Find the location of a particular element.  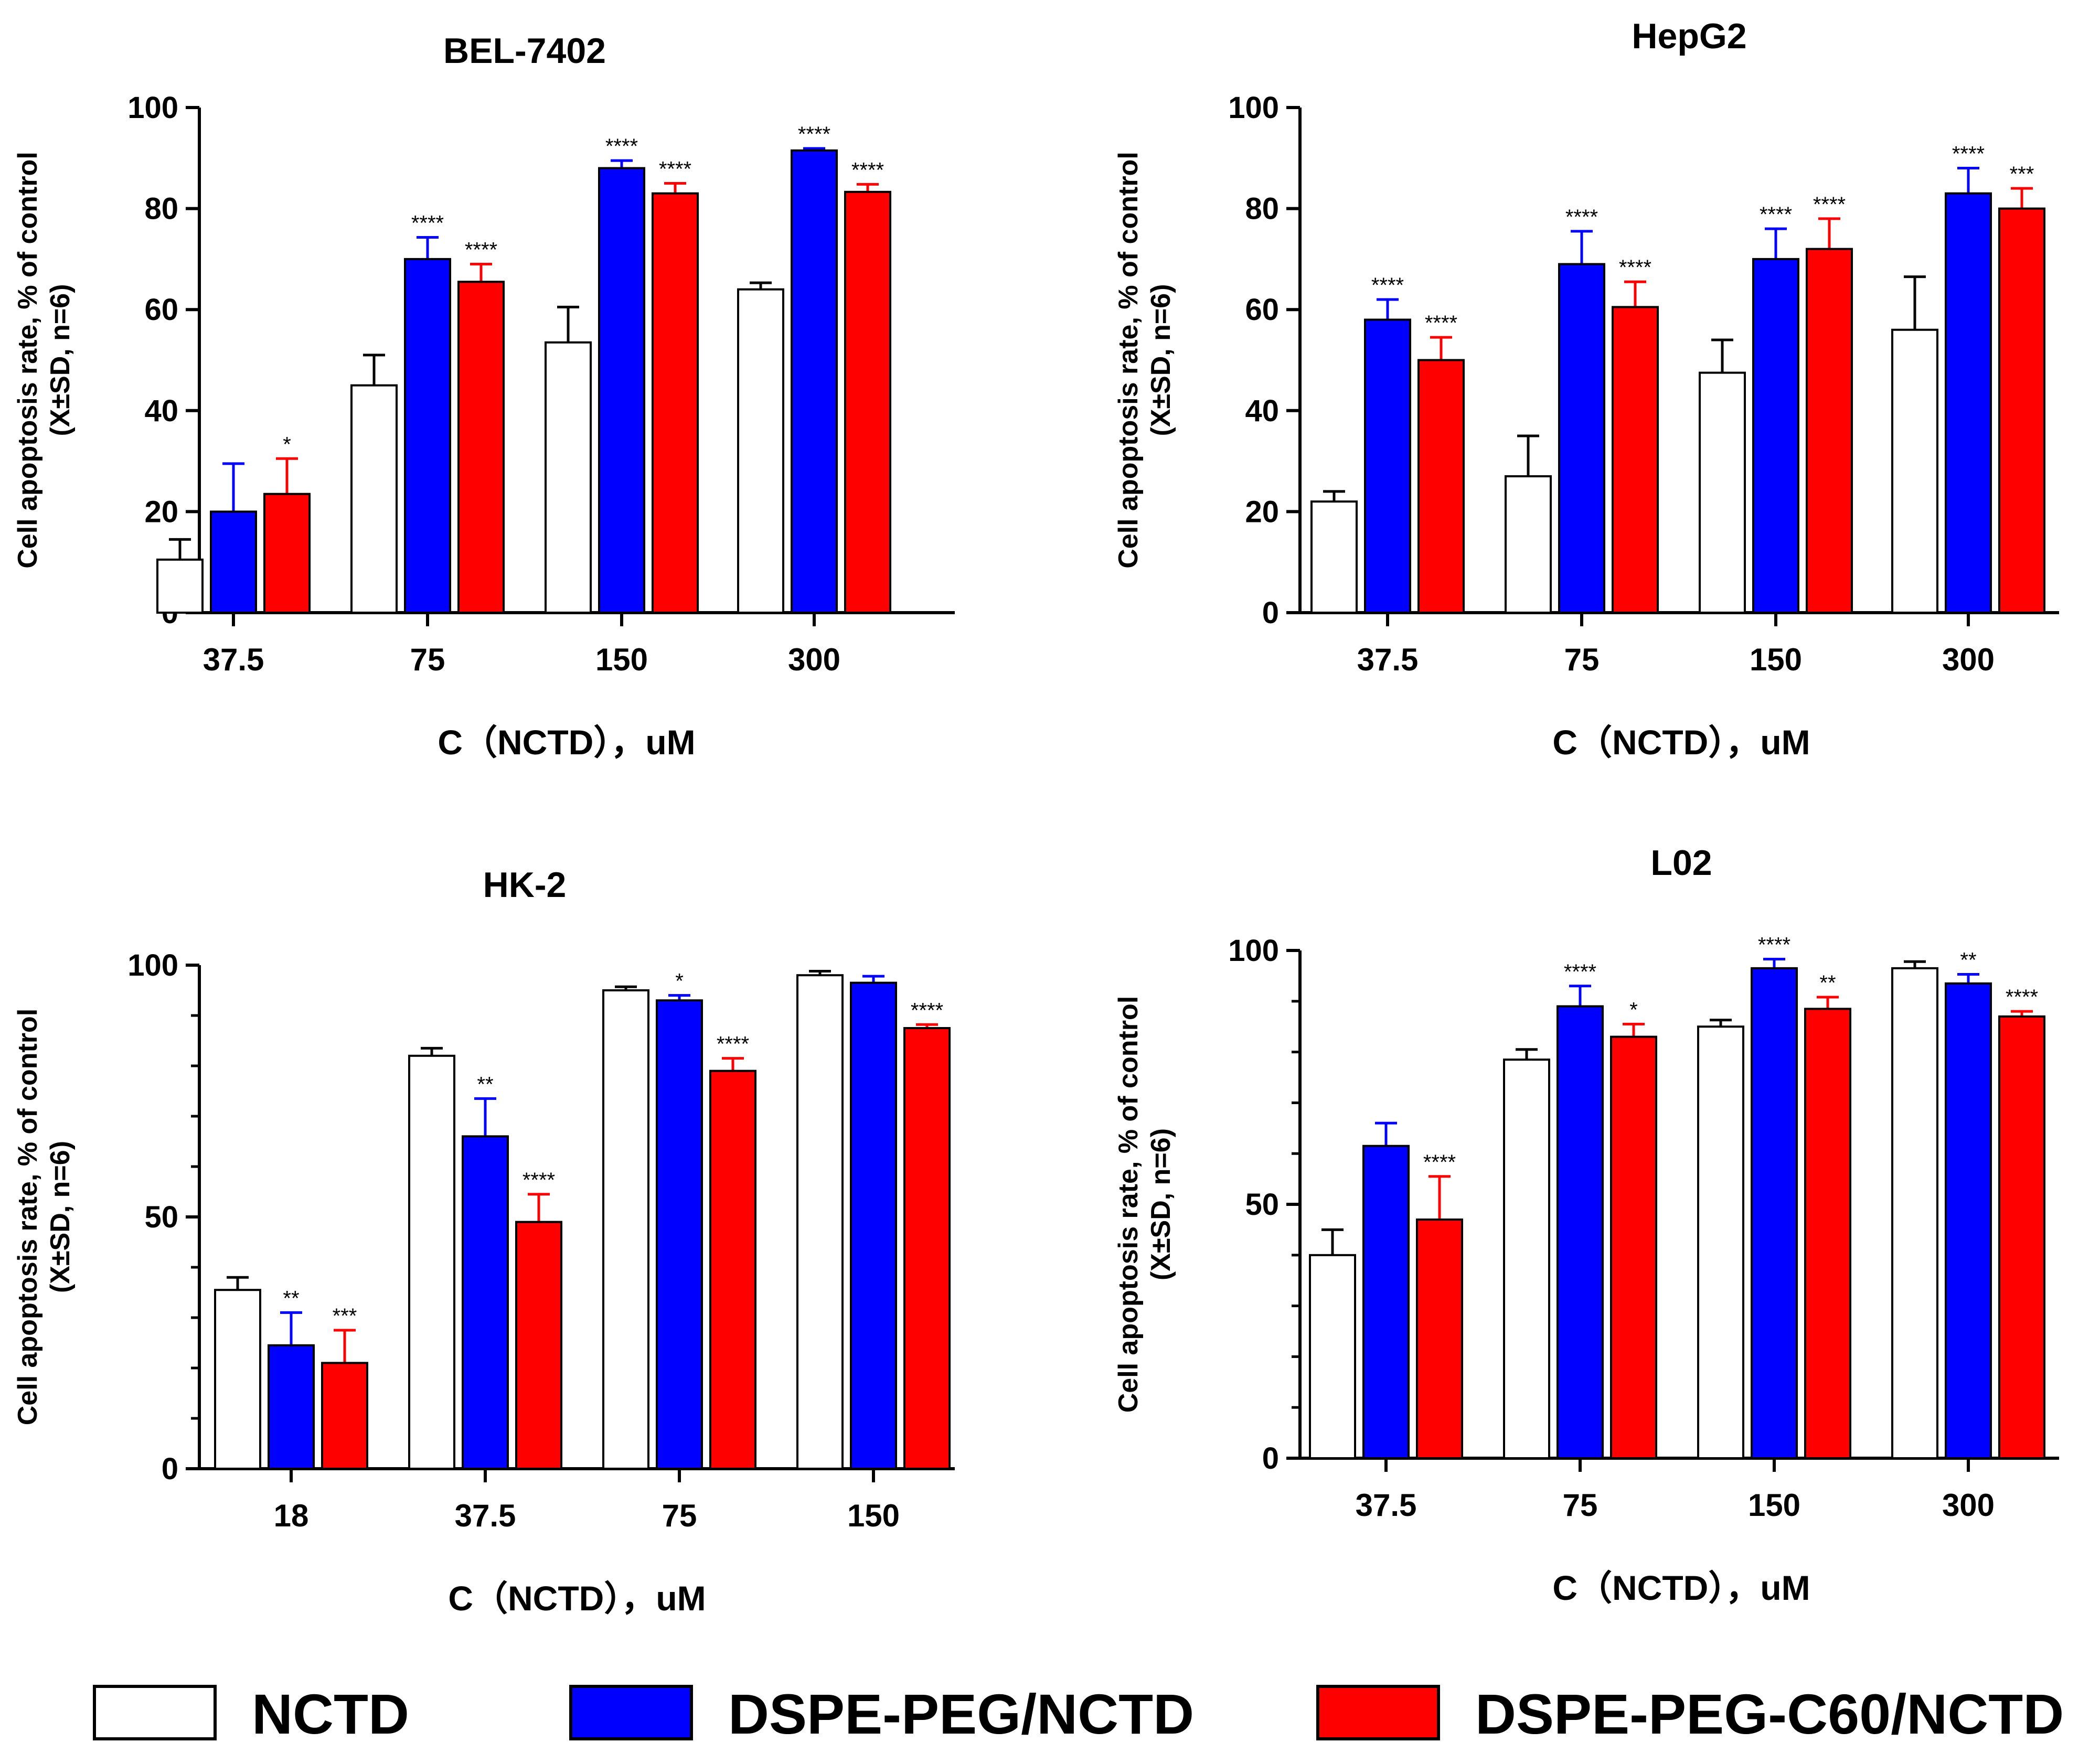

legend: NCTD DSPE-PEG/NCTD DSPE-PEG-C60/NCTD is located at coordinates (1078, 1714).